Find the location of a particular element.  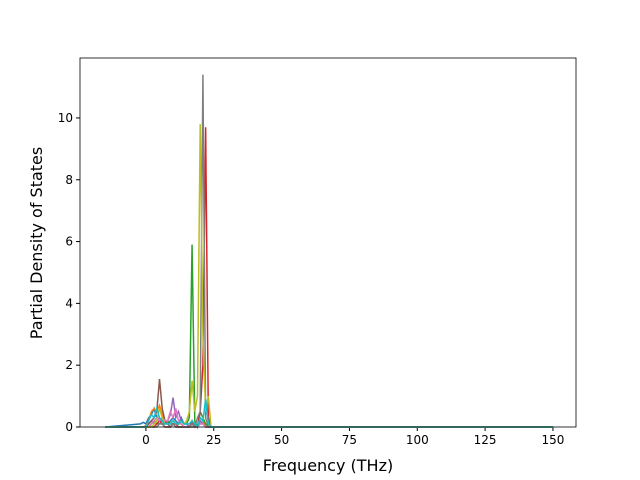

x-tick-label: 50 is located at coordinates (281, 440).